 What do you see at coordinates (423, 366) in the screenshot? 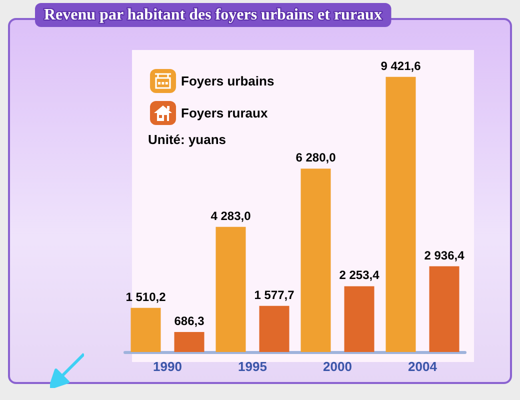
I see `x-tick-label: 2004` at bounding box center [423, 366].